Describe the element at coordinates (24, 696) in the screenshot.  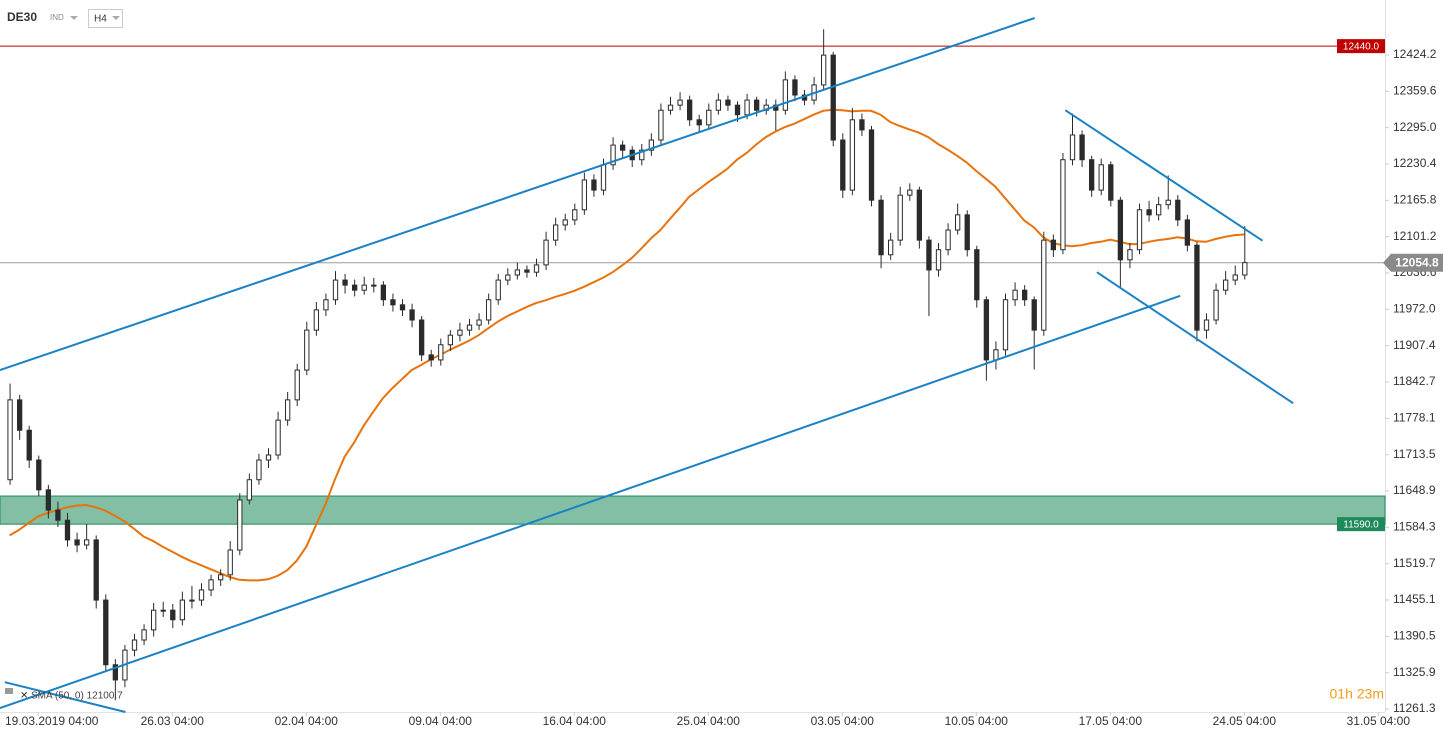
I see `indicator-icon: ✕` at that location.